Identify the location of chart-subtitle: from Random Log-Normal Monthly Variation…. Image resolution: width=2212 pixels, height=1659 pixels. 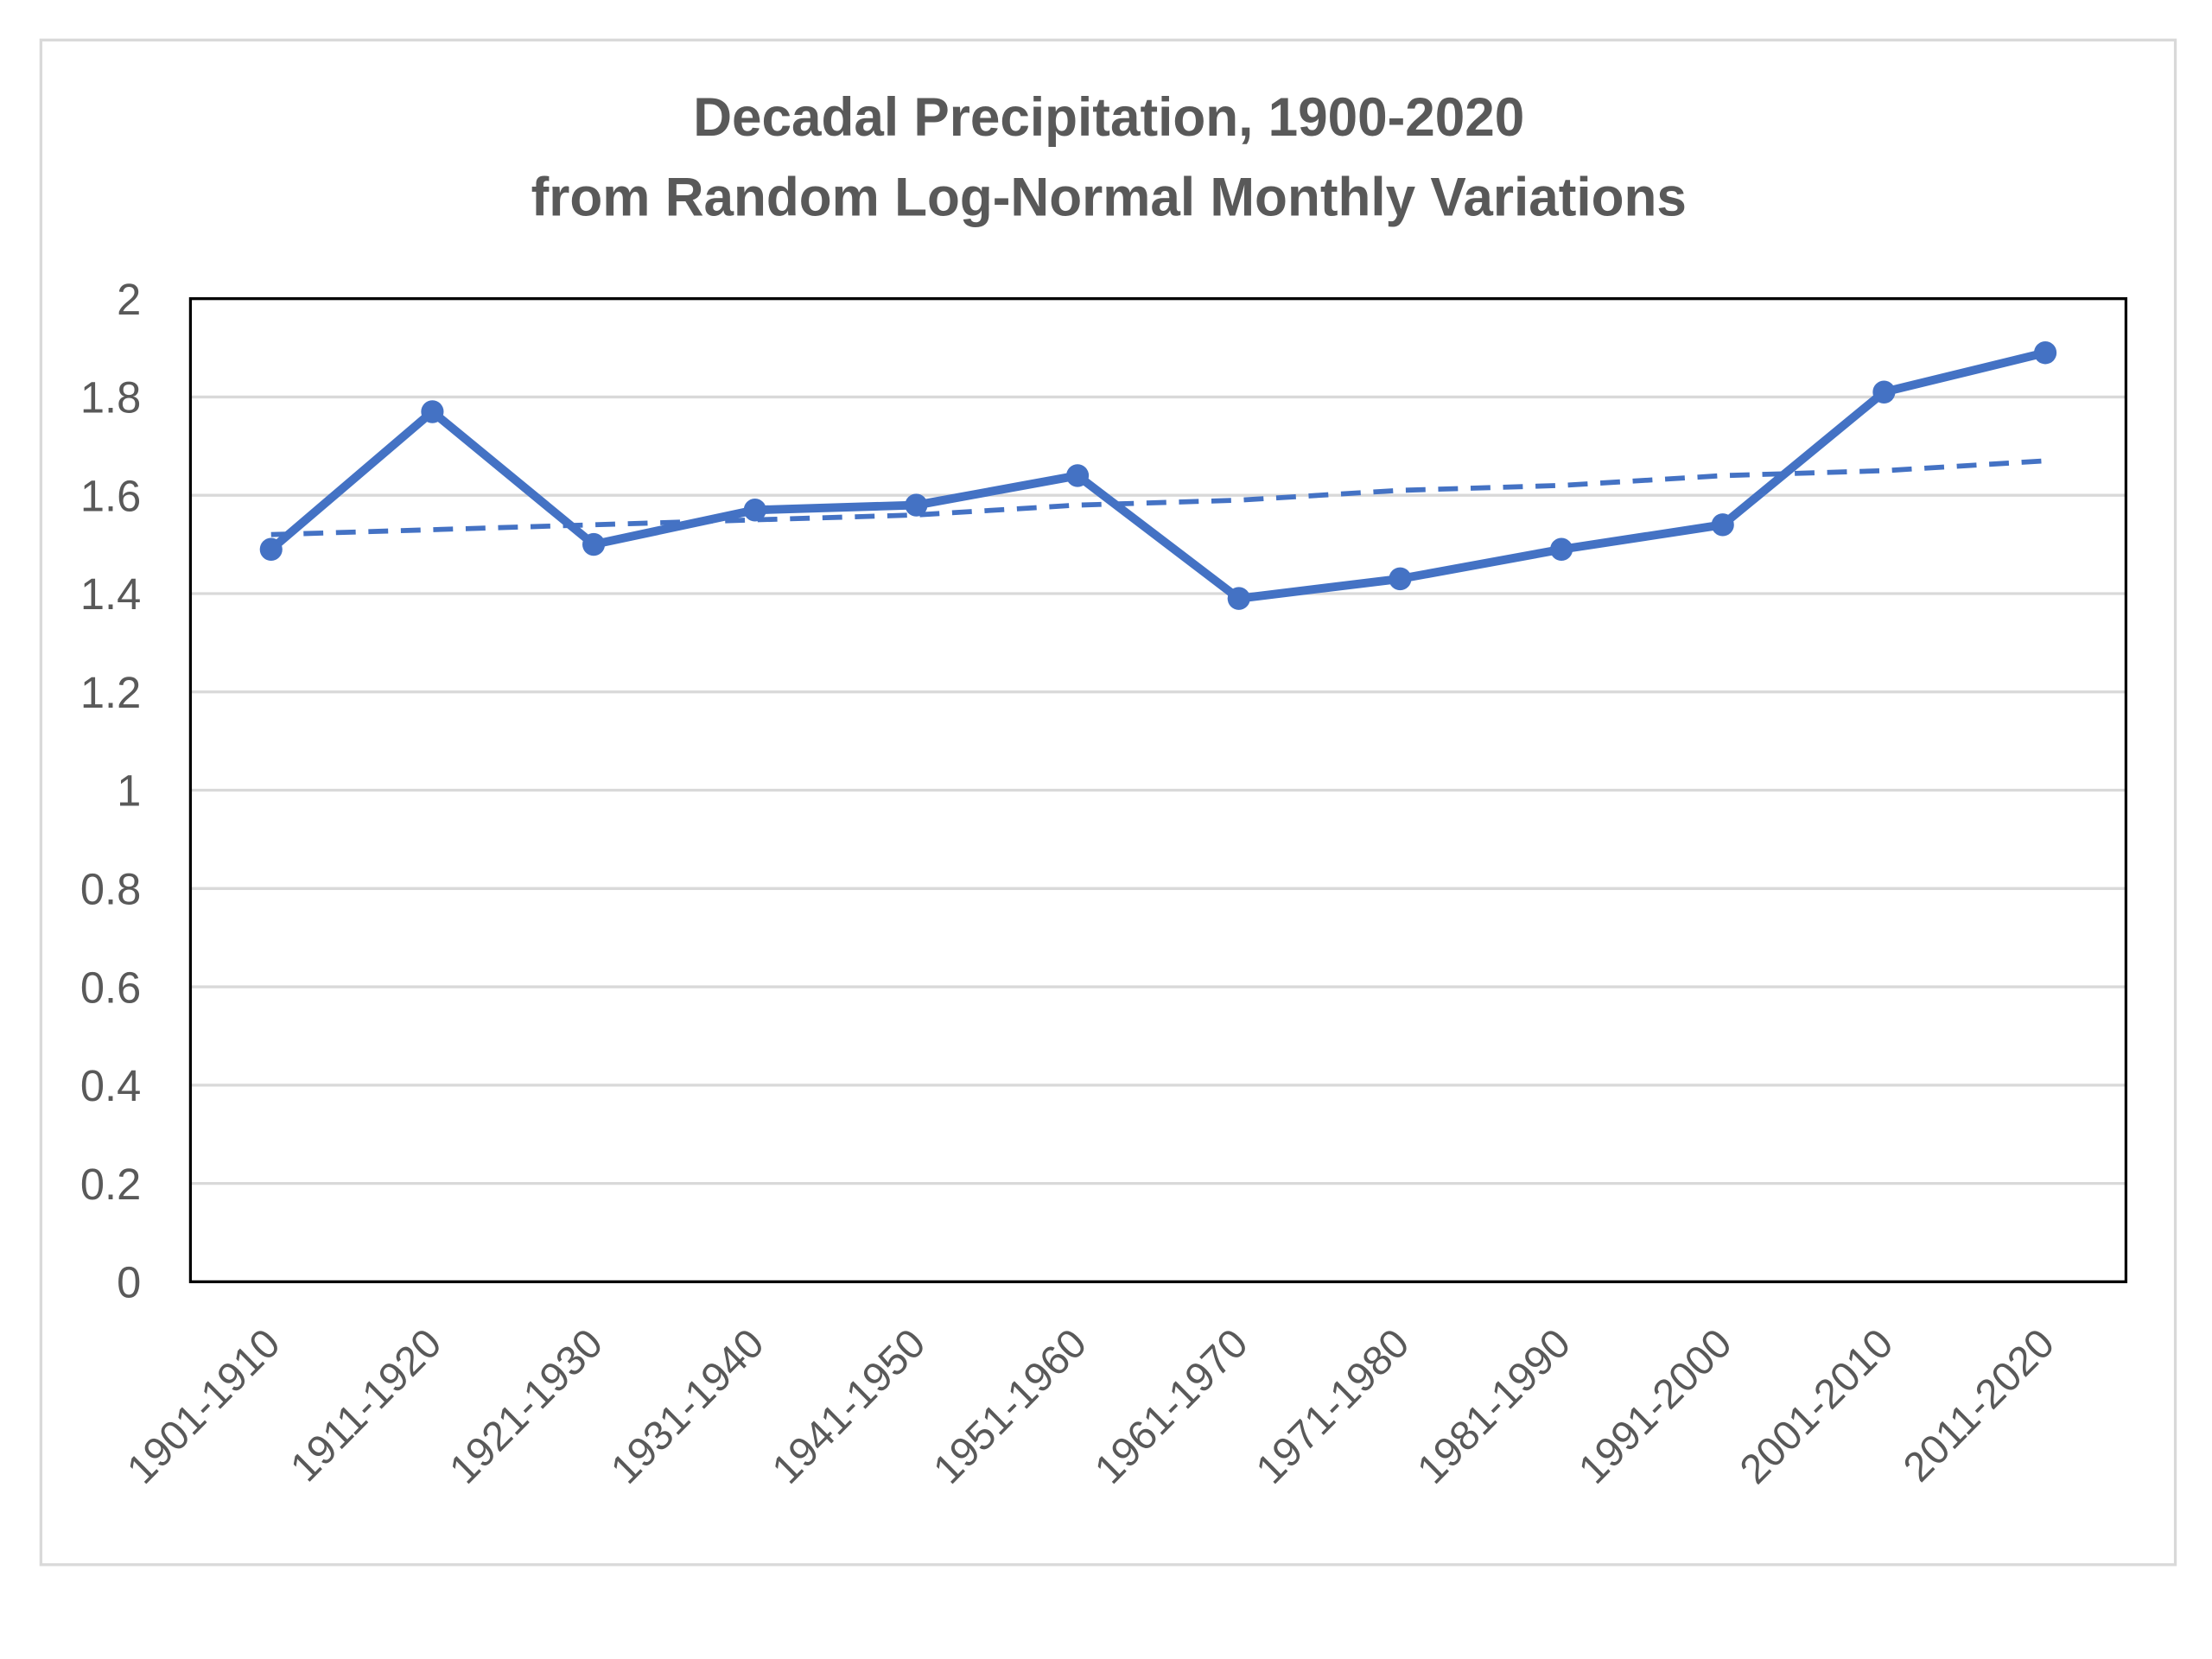
(1109, 197).